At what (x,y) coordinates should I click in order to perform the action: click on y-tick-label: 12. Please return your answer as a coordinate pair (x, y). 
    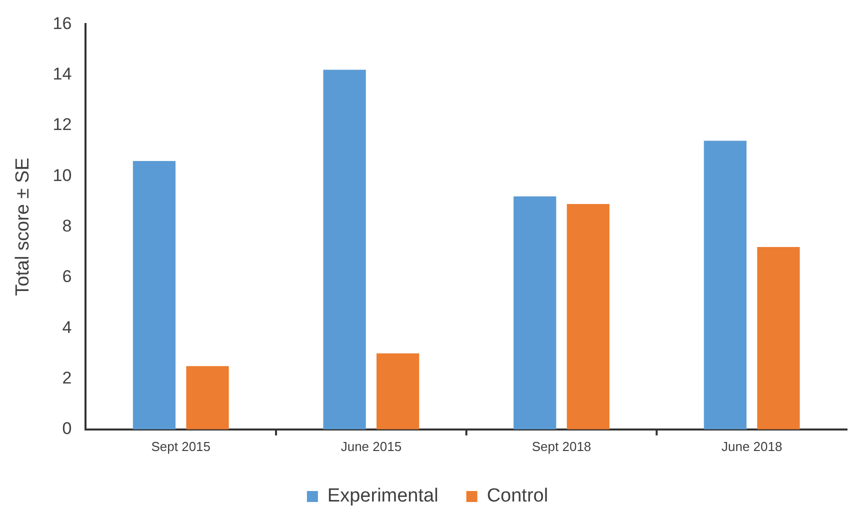
    Looking at the image, I should click on (62, 124).